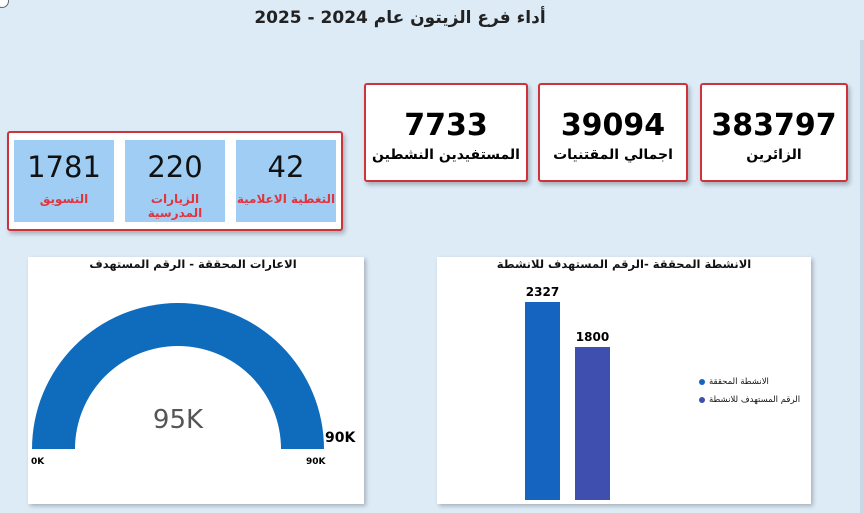 The image size is (864, 513). Describe the element at coordinates (755, 400) in the screenshot. I see `legend-label: الرقم المستهدف للانشطة` at that location.